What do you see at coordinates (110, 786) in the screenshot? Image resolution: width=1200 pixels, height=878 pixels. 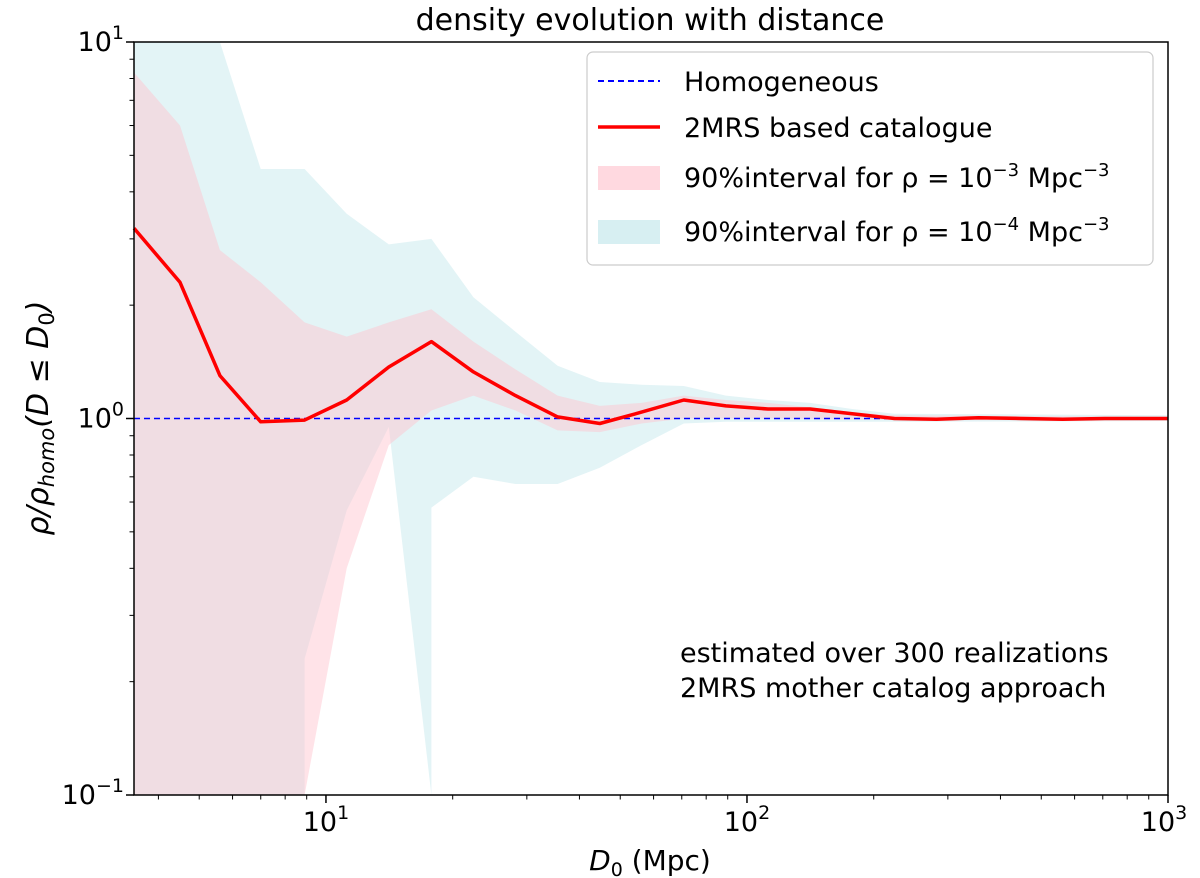 I see `y-tick-exp: −1` at bounding box center [110, 786].